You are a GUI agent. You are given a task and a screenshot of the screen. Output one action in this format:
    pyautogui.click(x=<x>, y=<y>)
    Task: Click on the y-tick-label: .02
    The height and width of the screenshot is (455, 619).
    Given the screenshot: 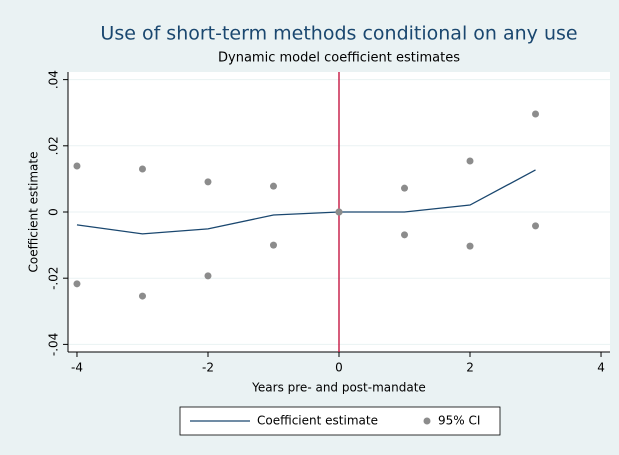 What is the action you would take?
    pyautogui.click(x=54, y=145)
    